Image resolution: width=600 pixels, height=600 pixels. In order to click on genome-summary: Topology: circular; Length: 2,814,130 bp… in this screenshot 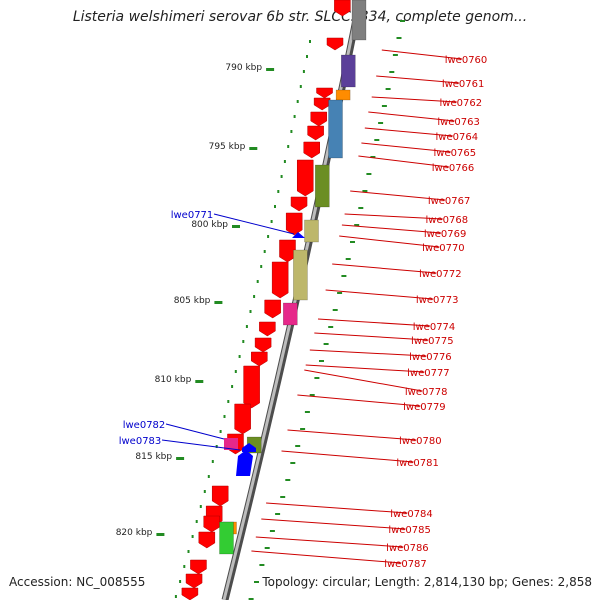, I will do `click(427, 582)`.